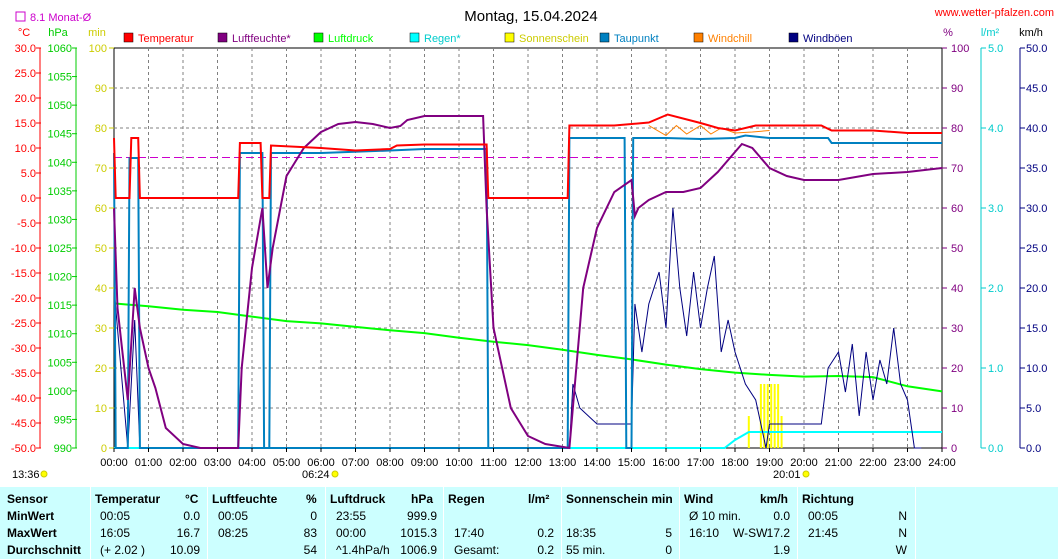  I want to click on sun-tick-label: 40, so click(101, 289).